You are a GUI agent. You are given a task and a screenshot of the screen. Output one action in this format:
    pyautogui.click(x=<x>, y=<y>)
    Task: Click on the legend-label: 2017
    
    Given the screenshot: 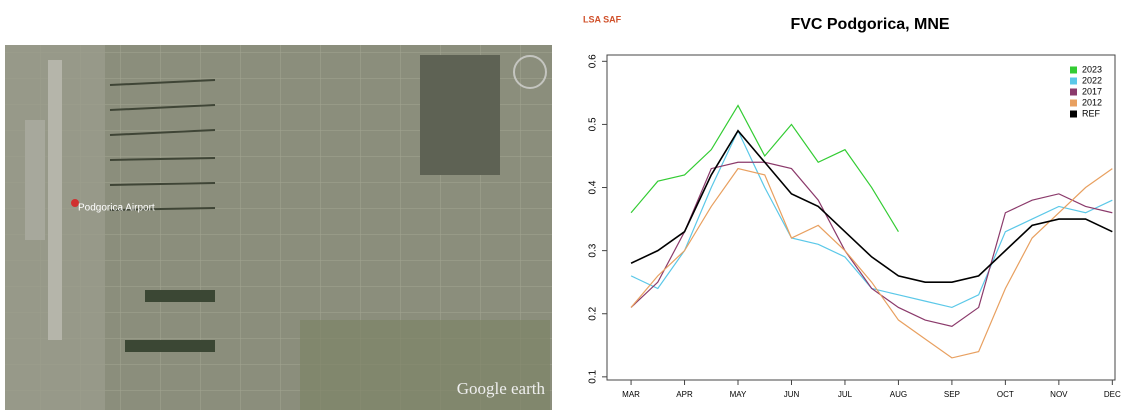 What is the action you would take?
    pyautogui.click(x=1092, y=91)
    